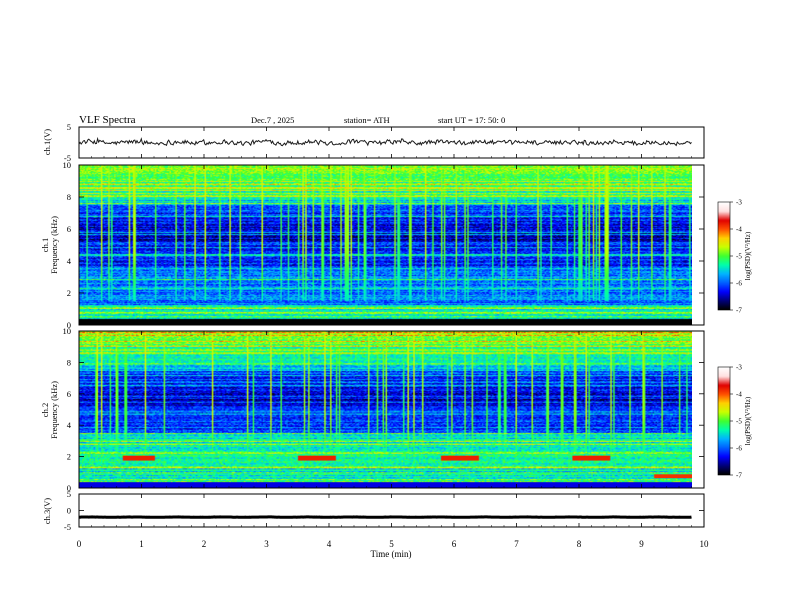 Image resolution: width=792 pixels, height=612 pixels. What do you see at coordinates (516, 544) in the screenshot?
I see `time-tick-label: 7` at bounding box center [516, 544].